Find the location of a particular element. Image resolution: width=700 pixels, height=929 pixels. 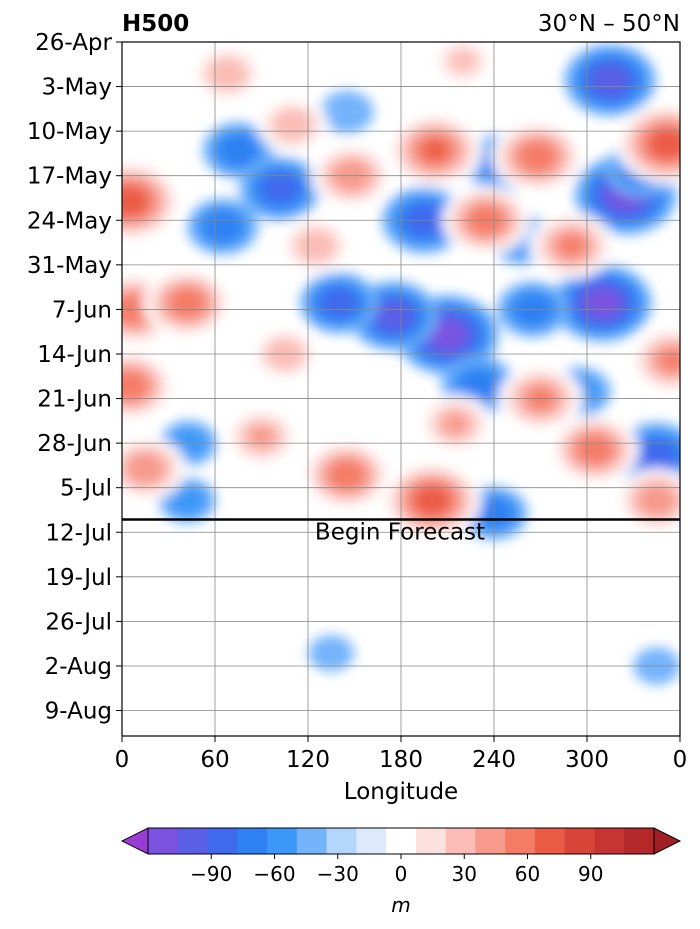

colorbar-tick-label: 30 is located at coordinates (464, 874).